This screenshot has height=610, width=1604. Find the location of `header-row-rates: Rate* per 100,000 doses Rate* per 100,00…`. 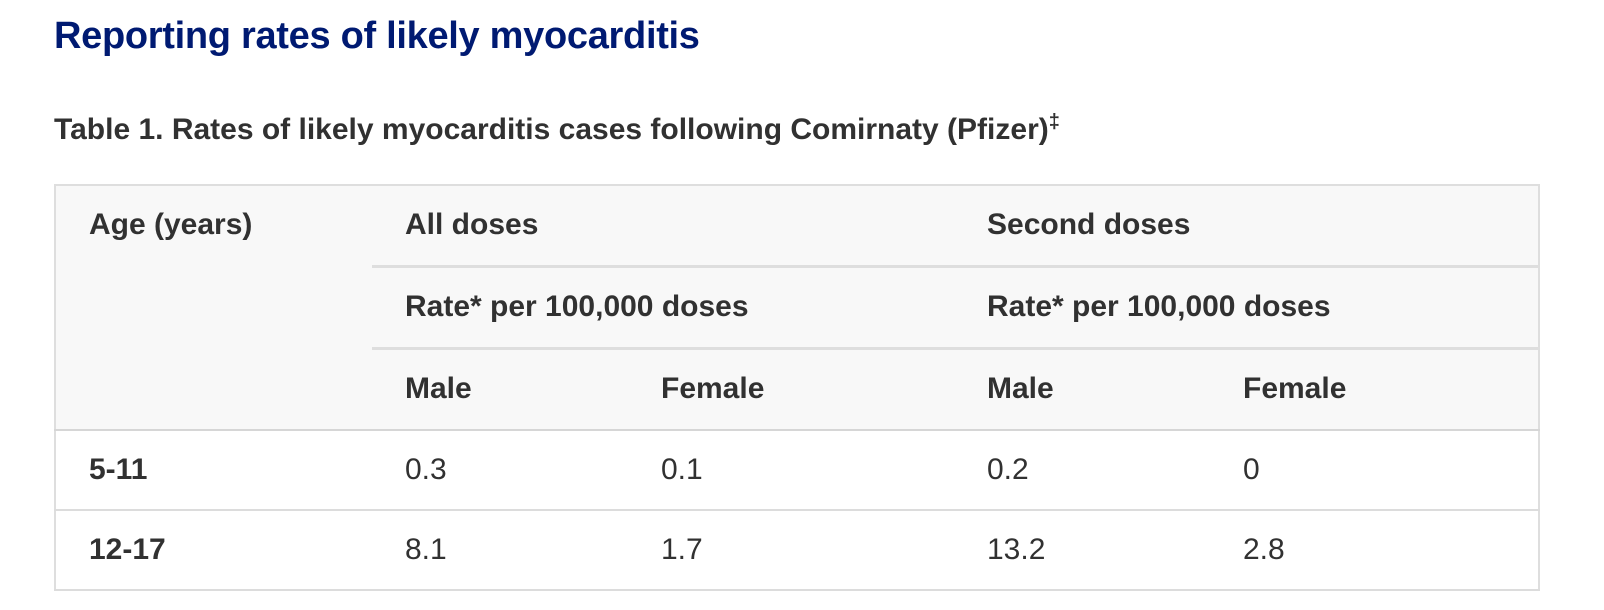

header-row-rates: Rate* per 100,000 doses Rate* per 100,00… is located at coordinates (797, 308).